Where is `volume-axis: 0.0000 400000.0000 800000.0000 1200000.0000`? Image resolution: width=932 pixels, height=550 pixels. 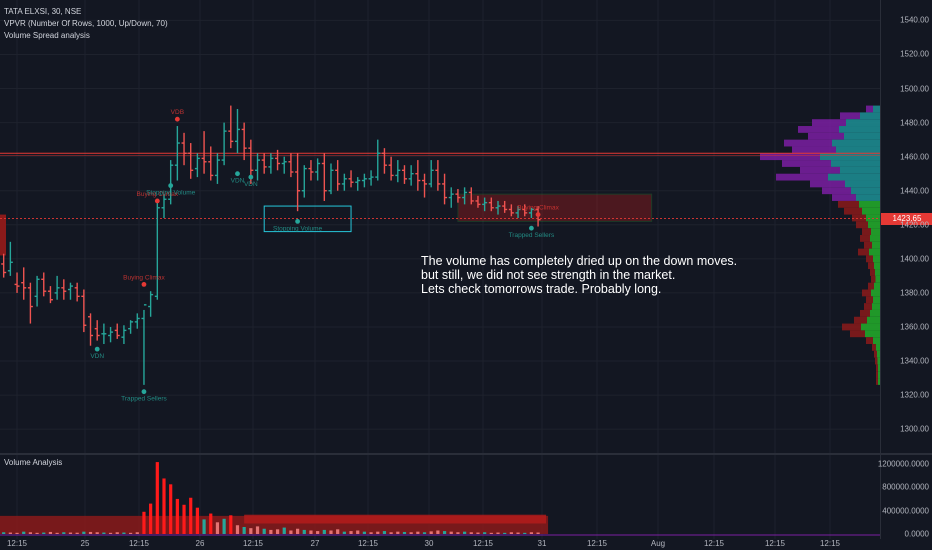 volume-axis: 0.0000 400000.0000 800000.0000 1200000.0000 is located at coordinates (905, 497).